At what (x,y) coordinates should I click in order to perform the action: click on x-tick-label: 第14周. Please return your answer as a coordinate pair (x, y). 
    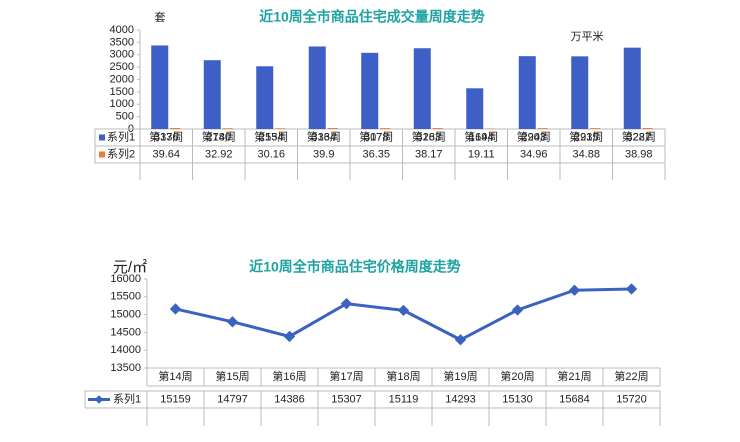
    Looking at the image, I should click on (175, 376).